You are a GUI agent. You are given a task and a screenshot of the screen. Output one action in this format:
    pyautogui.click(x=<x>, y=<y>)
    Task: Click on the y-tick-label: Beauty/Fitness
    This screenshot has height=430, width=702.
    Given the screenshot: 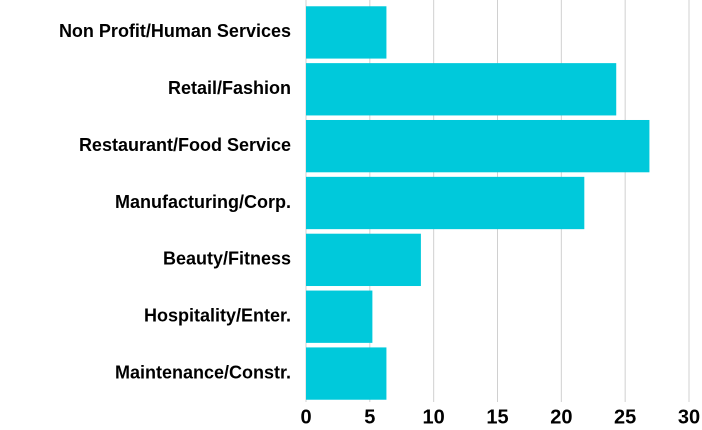 What is the action you would take?
    pyautogui.click(x=227, y=259)
    